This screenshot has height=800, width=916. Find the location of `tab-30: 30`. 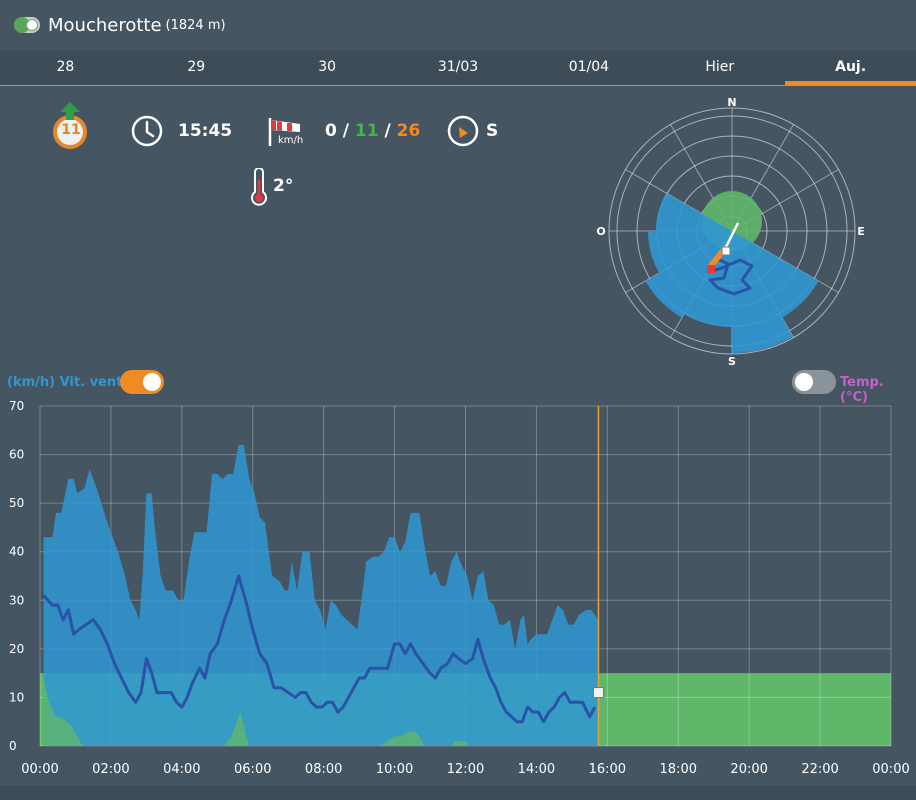

tab-30: 30 is located at coordinates (327, 67).